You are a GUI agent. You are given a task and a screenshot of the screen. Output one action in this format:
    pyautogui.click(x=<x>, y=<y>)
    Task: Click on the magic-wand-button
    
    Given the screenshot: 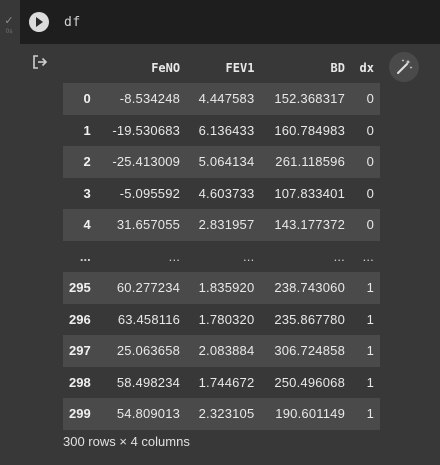 What is the action you would take?
    pyautogui.click(x=404, y=67)
    